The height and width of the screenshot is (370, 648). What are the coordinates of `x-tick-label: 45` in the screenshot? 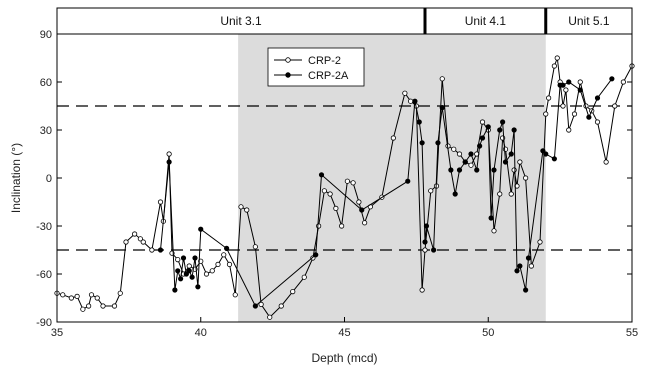 It's located at (344, 333).